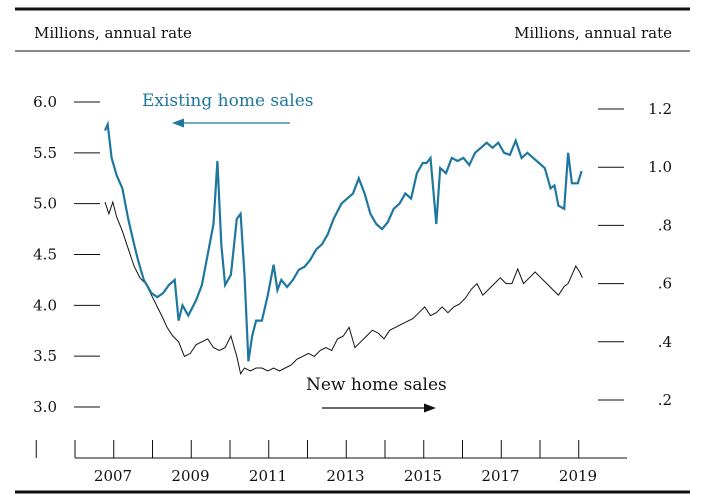  I want to click on x-tick-label: 2017, so click(500, 476).